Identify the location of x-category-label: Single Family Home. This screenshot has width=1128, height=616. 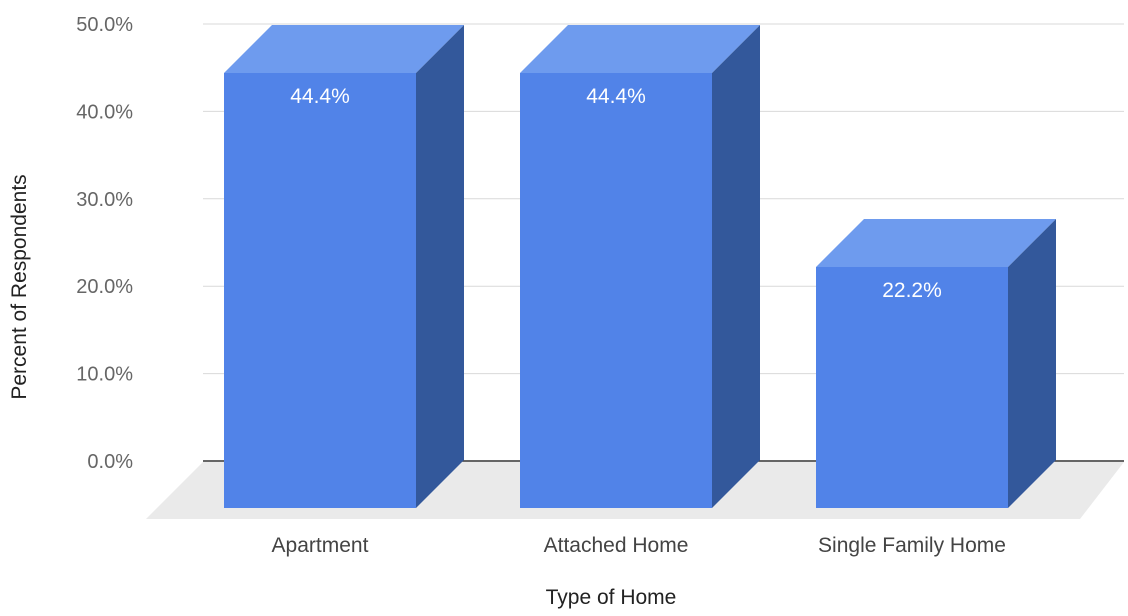
(912, 545).